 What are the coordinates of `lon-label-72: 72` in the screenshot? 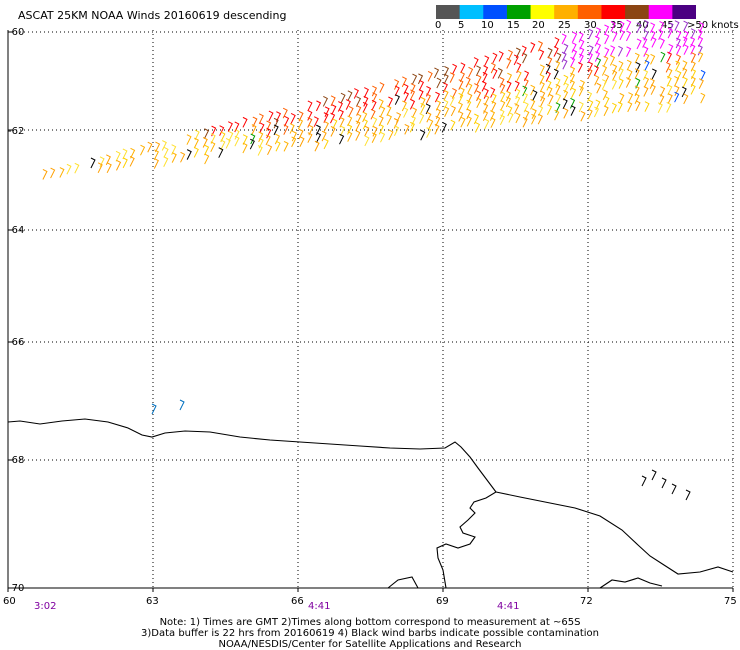 It's located at (586, 601).